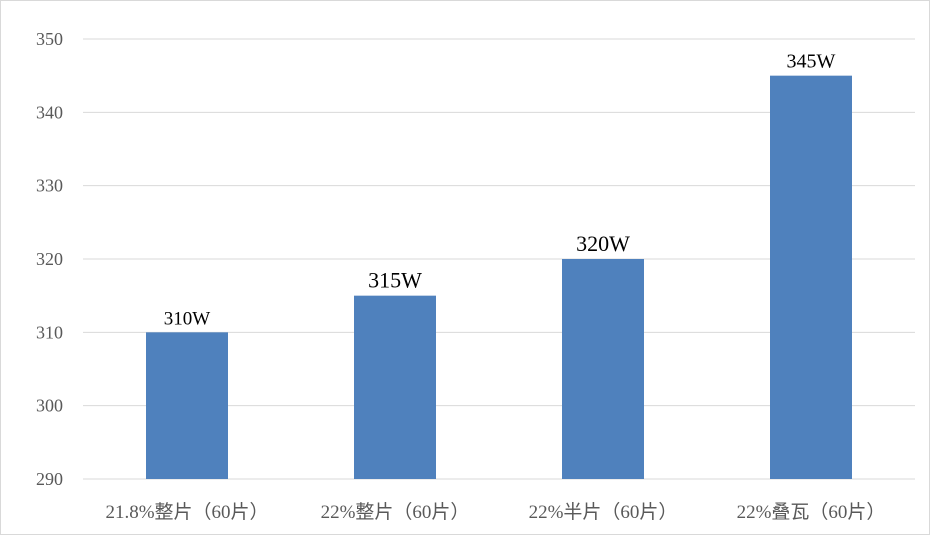 The width and height of the screenshot is (930, 535). What do you see at coordinates (49, 479) in the screenshot?
I see `y-tick-label: 290` at bounding box center [49, 479].